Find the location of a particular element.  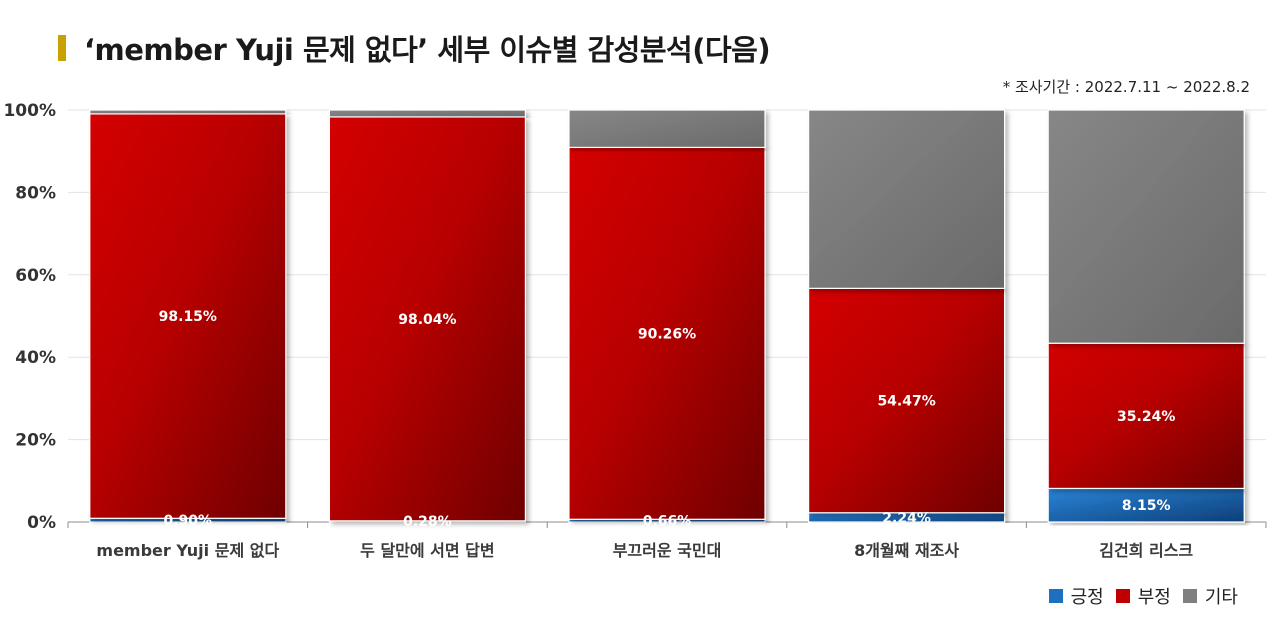

legend-item-negative: 부정 is located at coordinates (1143, 596).